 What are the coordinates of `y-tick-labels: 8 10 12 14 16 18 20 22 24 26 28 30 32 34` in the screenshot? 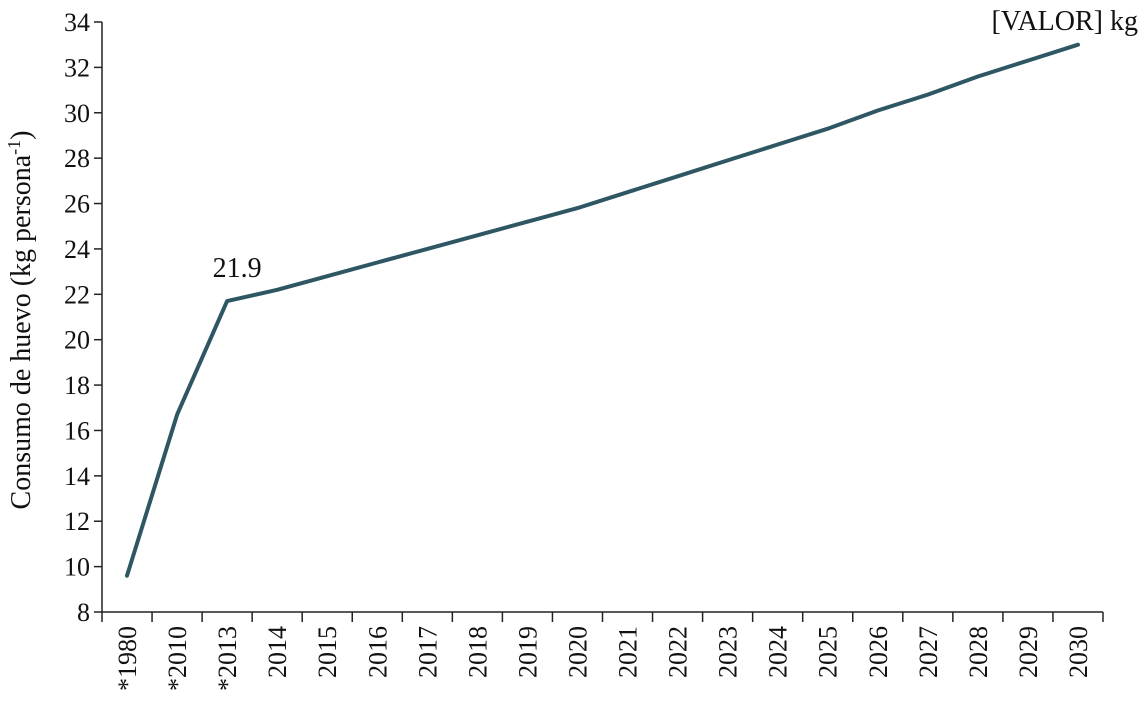 It's located at (77, 317).